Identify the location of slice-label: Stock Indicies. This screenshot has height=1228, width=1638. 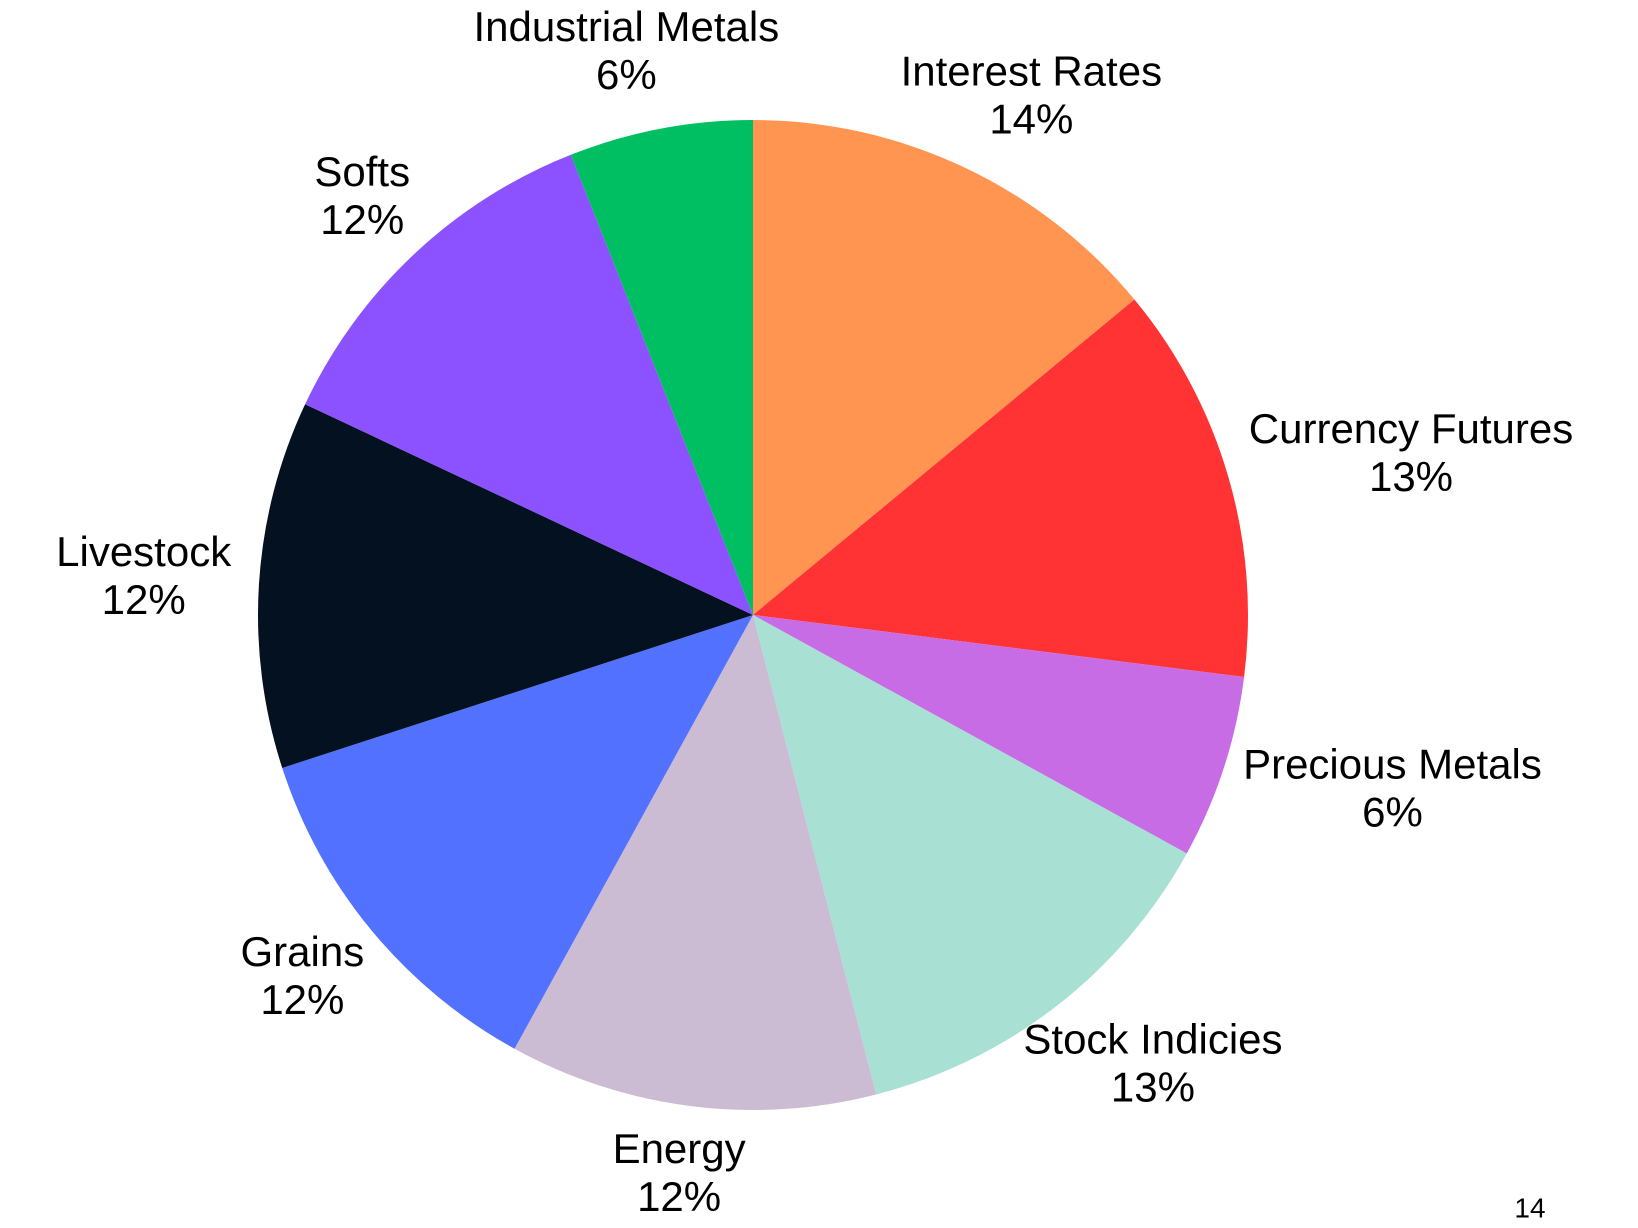
(1152, 1038).